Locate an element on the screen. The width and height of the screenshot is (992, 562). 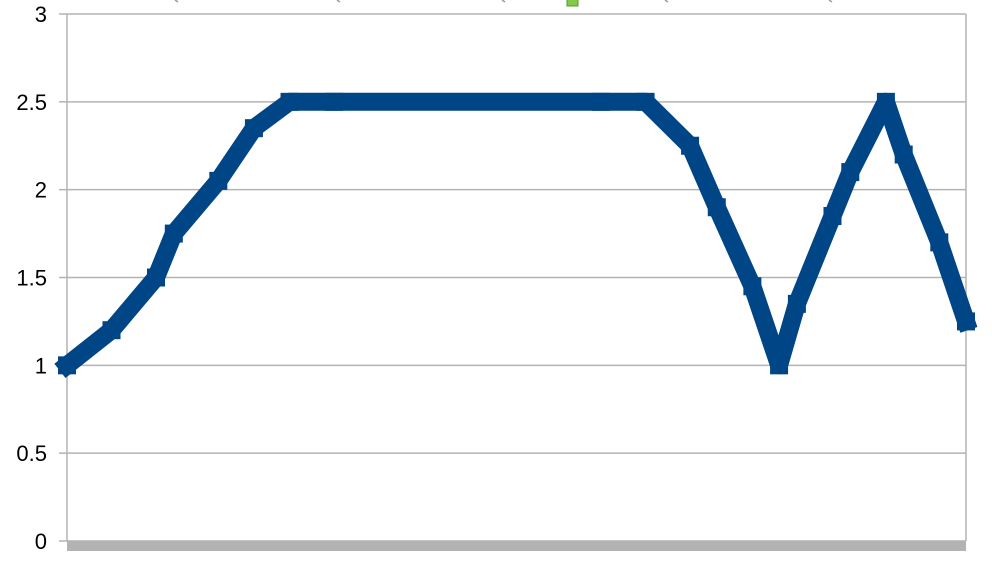
decorations is located at coordinates (503, 3).